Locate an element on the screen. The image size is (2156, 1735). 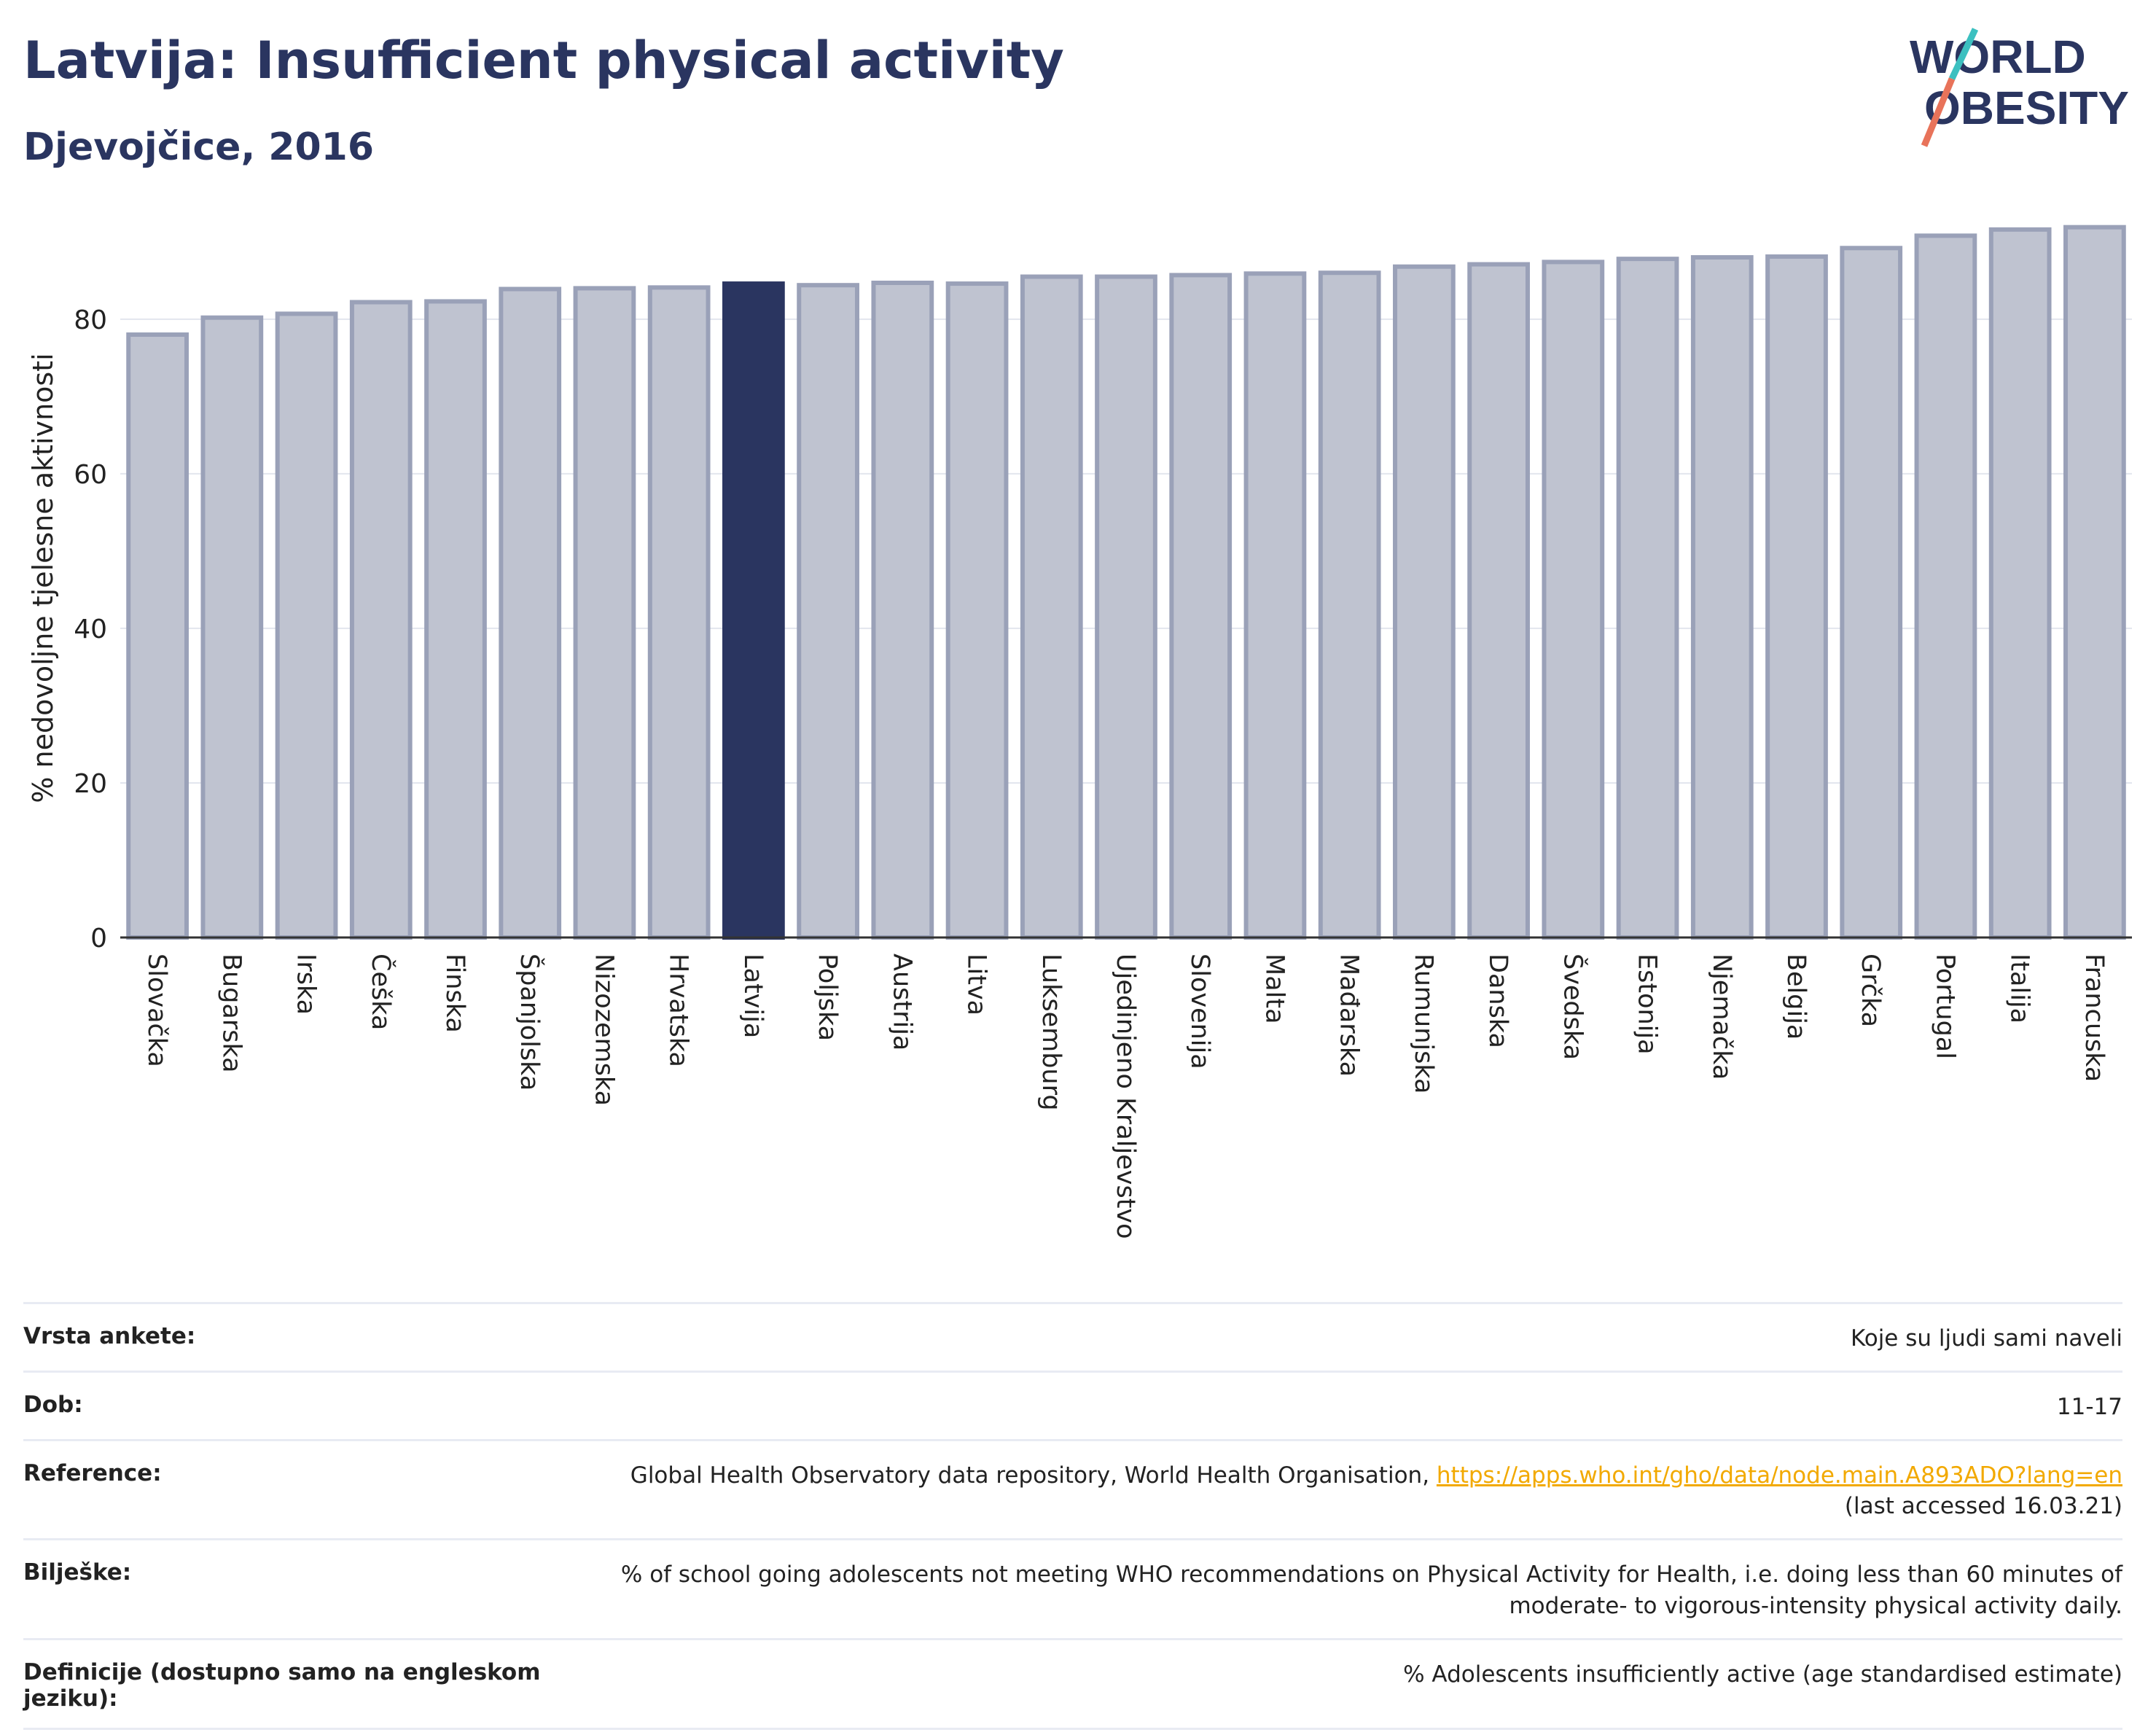
x-tick-label: Rumunjska is located at coordinates (1423, 1023).